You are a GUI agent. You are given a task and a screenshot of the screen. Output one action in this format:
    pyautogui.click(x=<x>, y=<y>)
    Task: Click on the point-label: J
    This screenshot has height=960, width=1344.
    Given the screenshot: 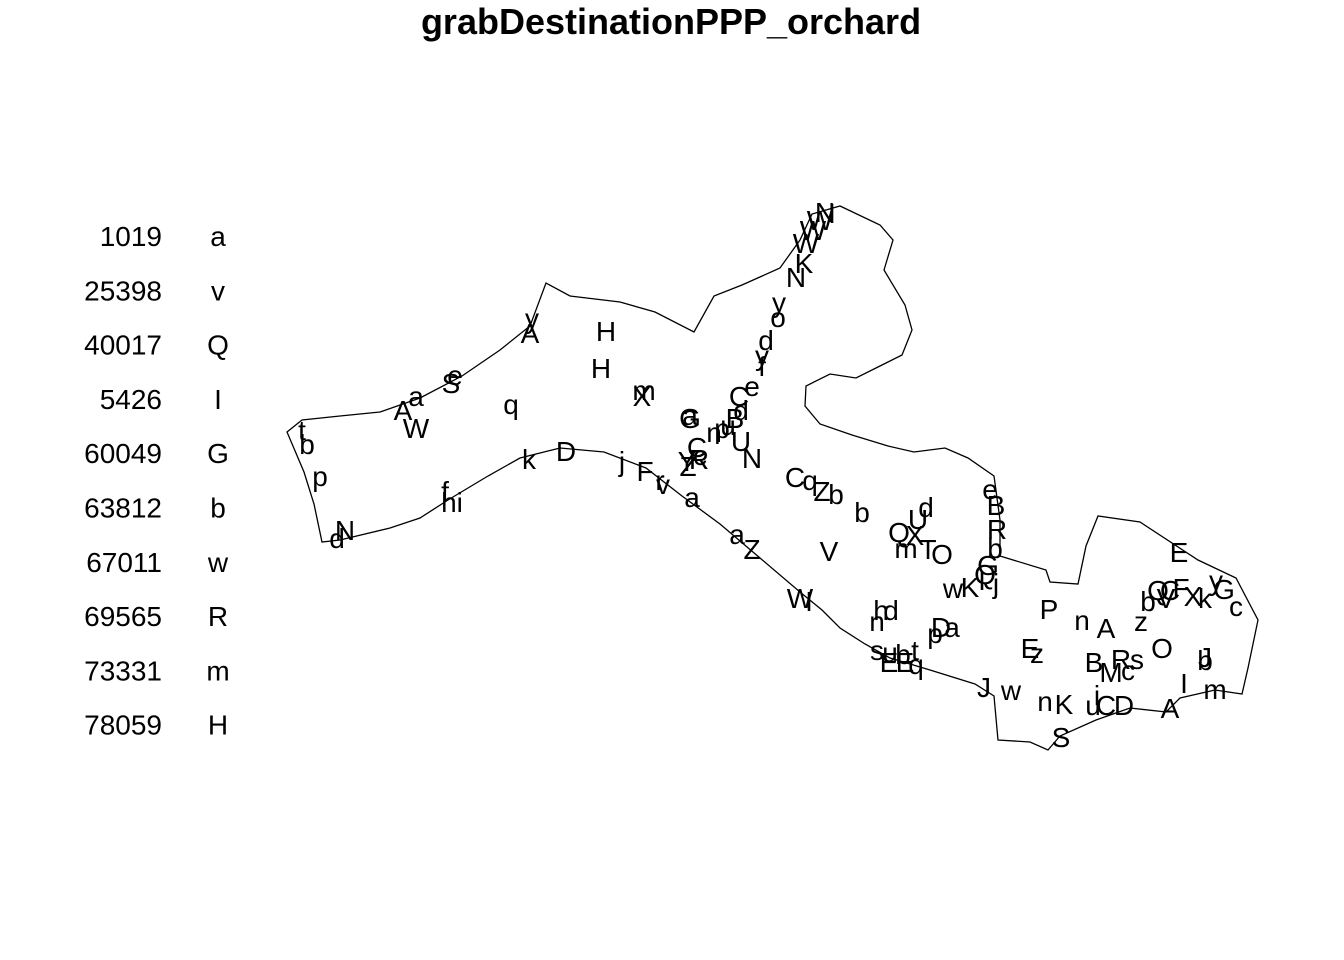 What is the action you would take?
    pyautogui.click(x=1205, y=657)
    